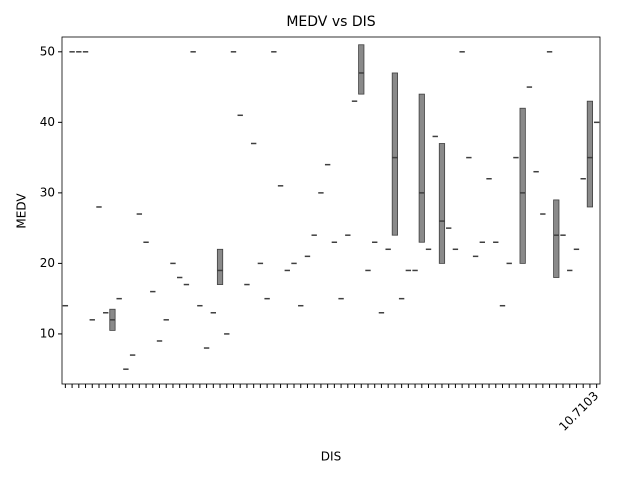  I want to click on y-axis-label: MEDV, so click(22, 211).